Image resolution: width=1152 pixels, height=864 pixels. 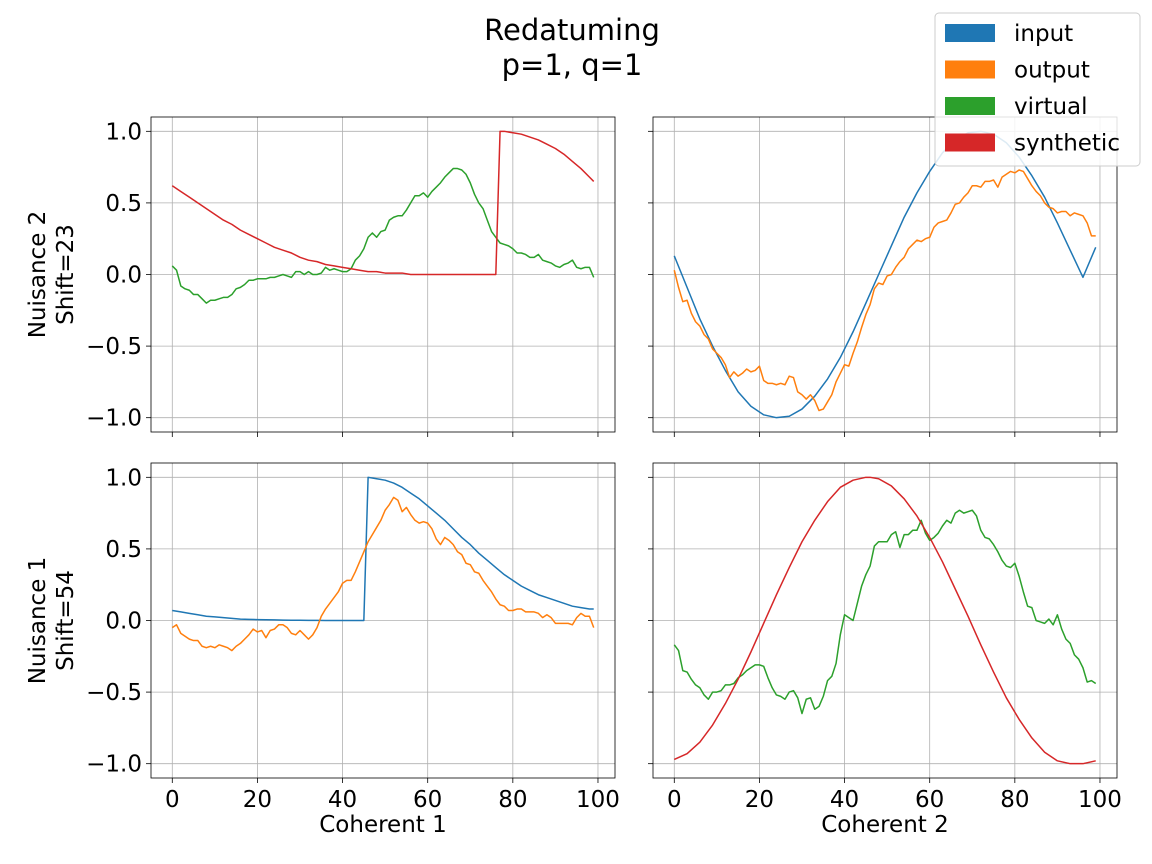 What do you see at coordinates (38, 275) in the screenshot?
I see `row-label-line1: Nuisance 2` at bounding box center [38, 275].